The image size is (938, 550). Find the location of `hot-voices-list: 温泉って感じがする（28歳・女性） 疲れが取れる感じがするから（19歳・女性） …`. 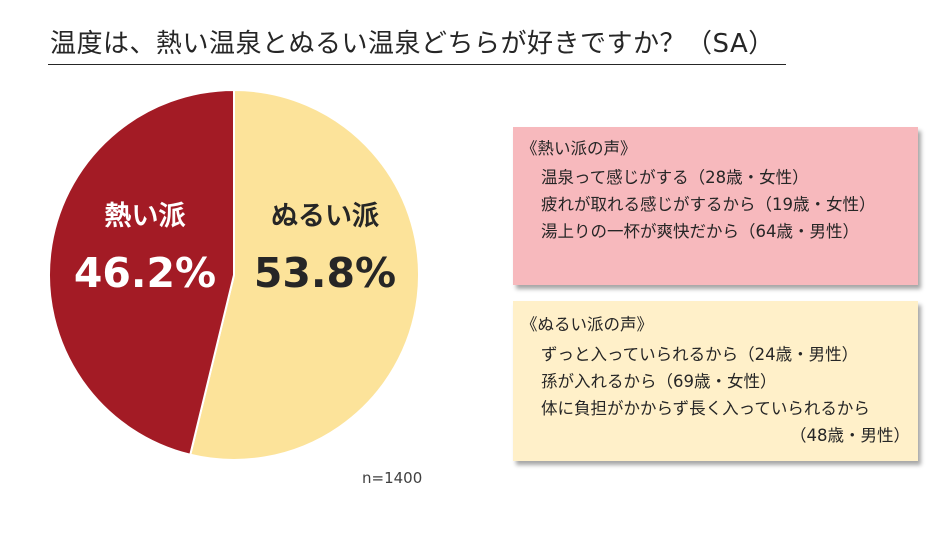

hot-voices-list: 温泉って感じがする（28歳・女性） 疲れが取れる感じがするから（19歳・女性） … is located at coordinates (725, 204).